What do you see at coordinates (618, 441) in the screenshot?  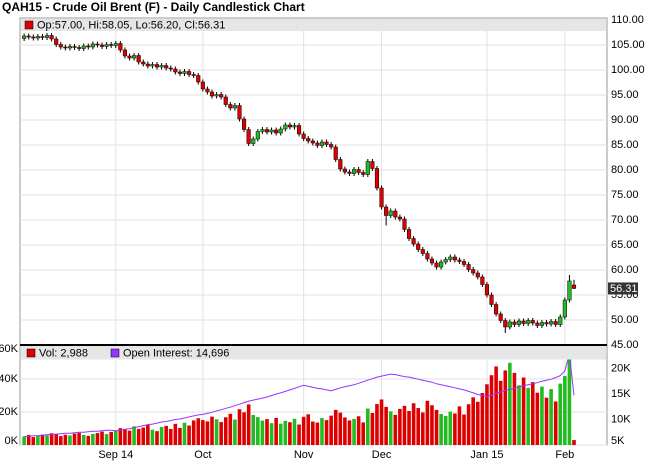 I see `y2-tick-label: 5K` at bounding box center [618, 441].